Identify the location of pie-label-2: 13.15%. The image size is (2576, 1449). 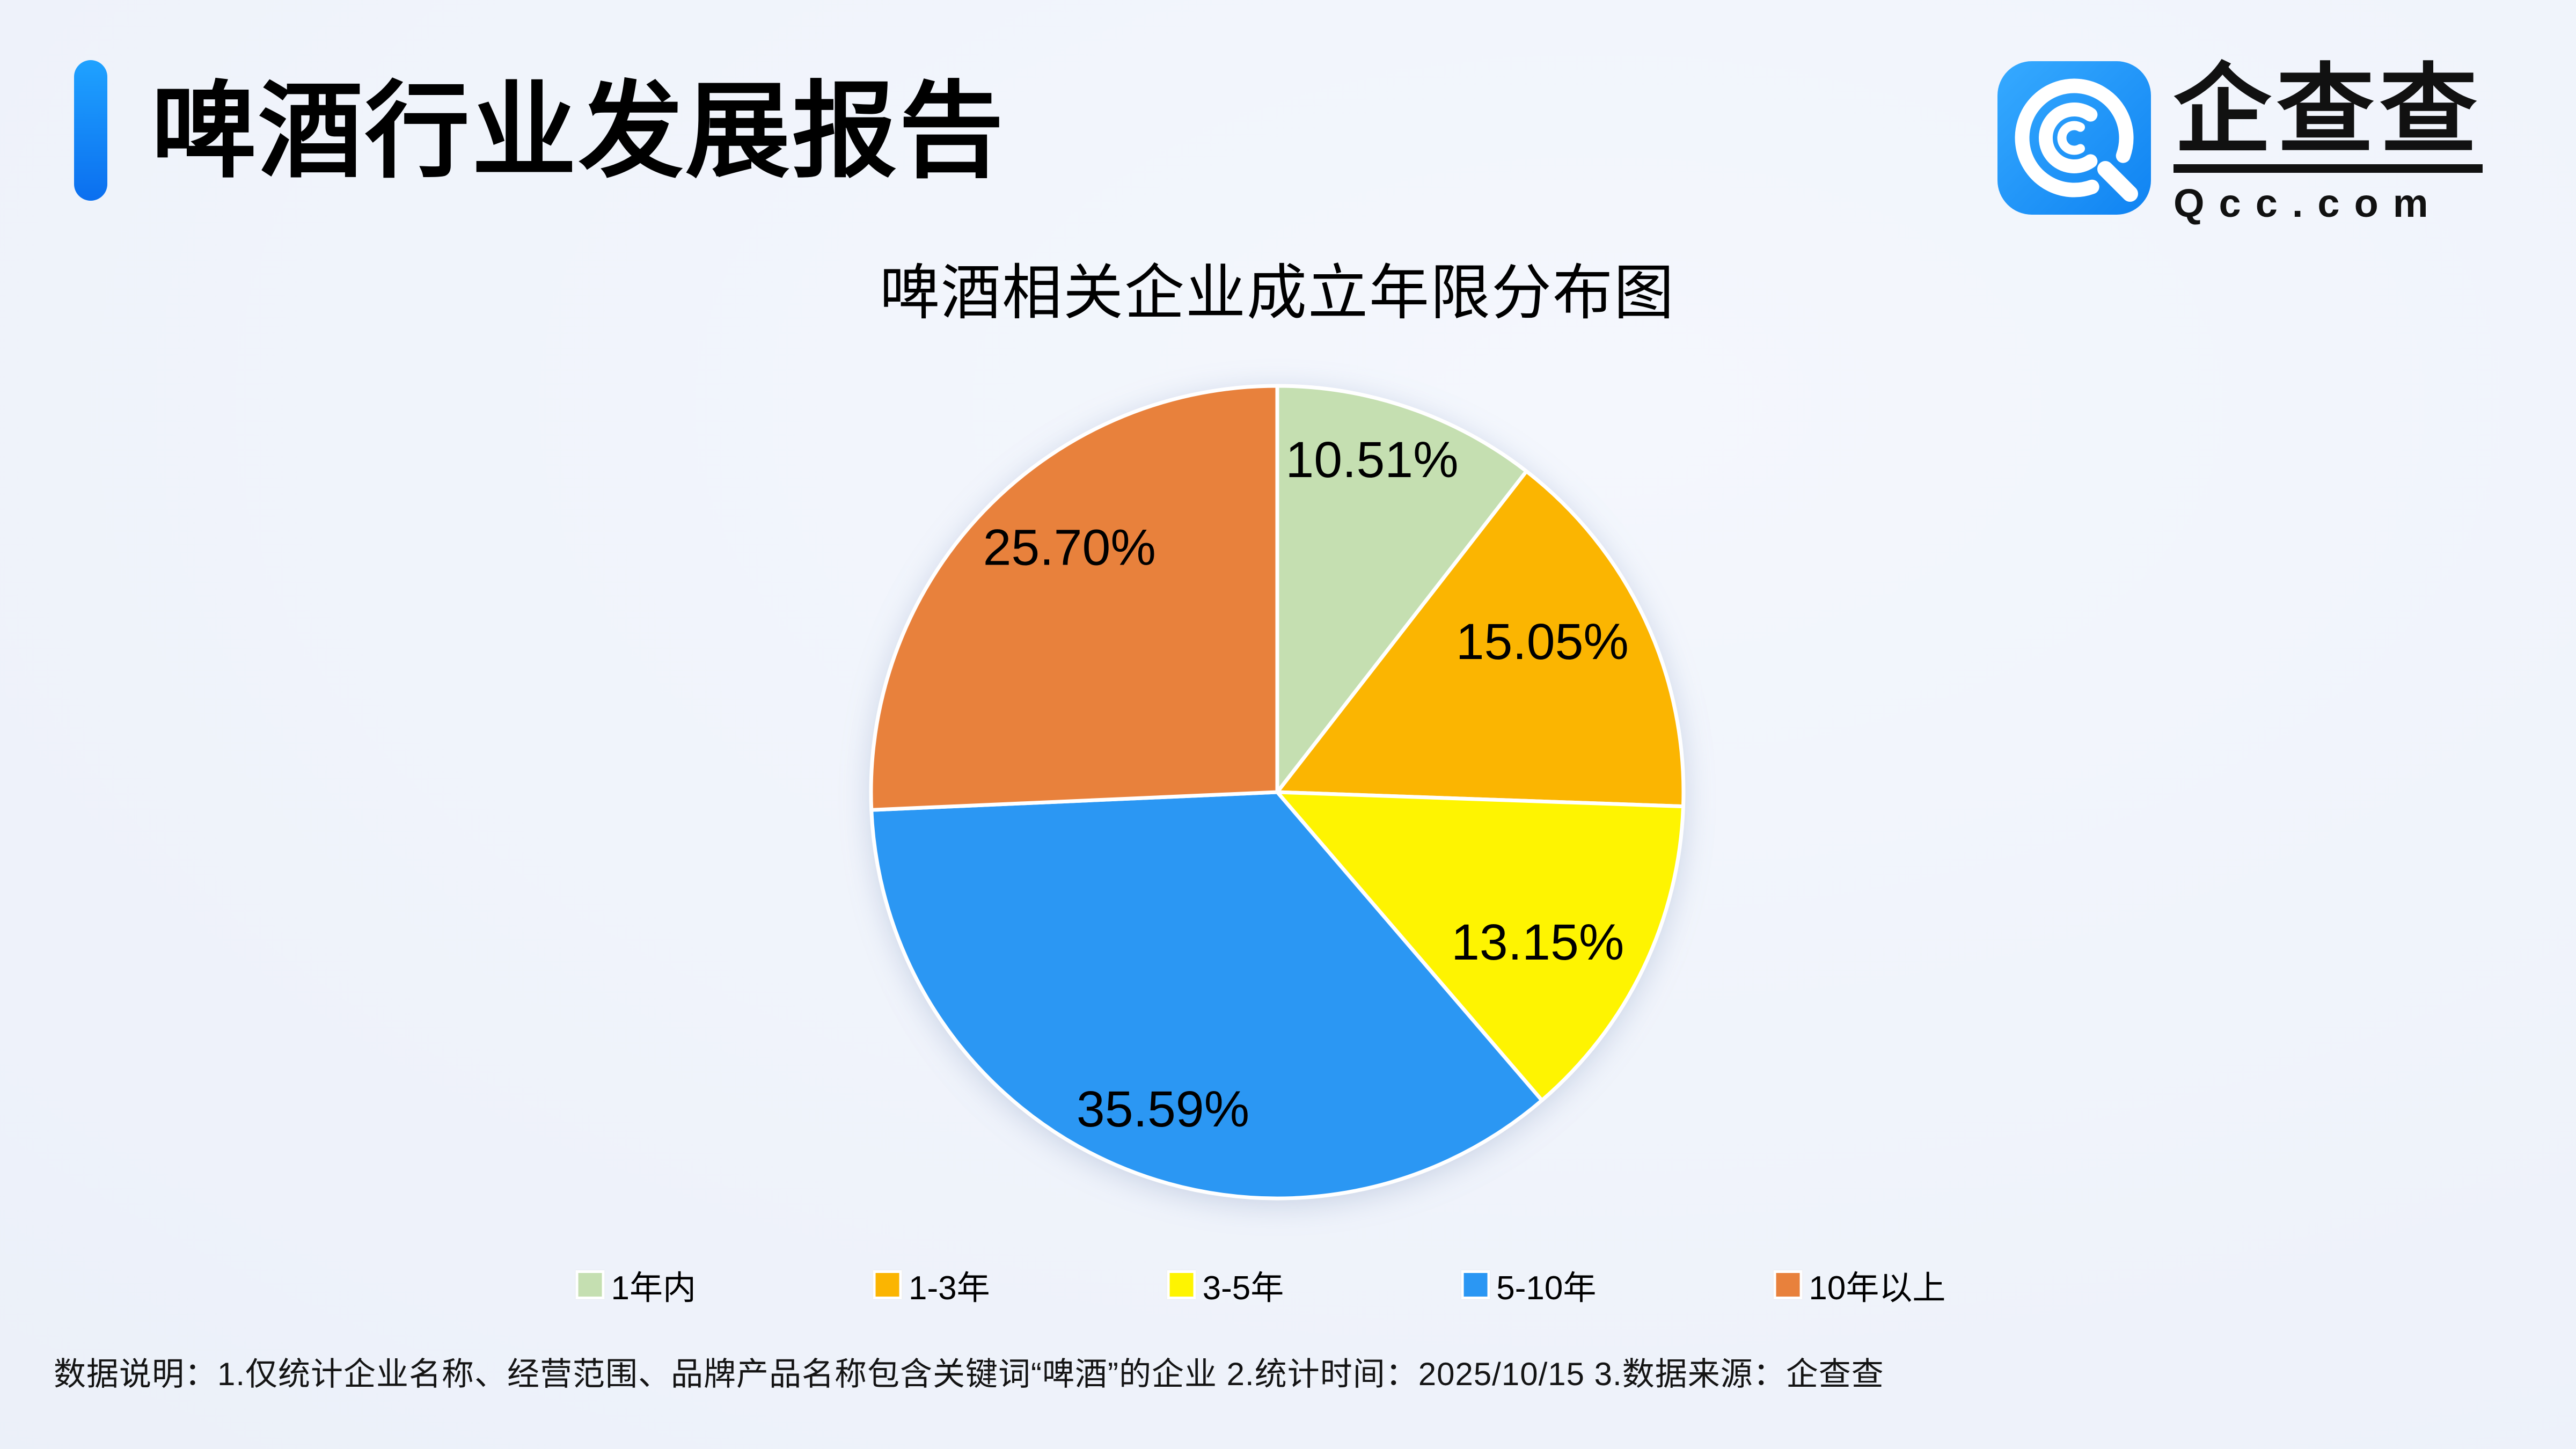
(1537, 942).